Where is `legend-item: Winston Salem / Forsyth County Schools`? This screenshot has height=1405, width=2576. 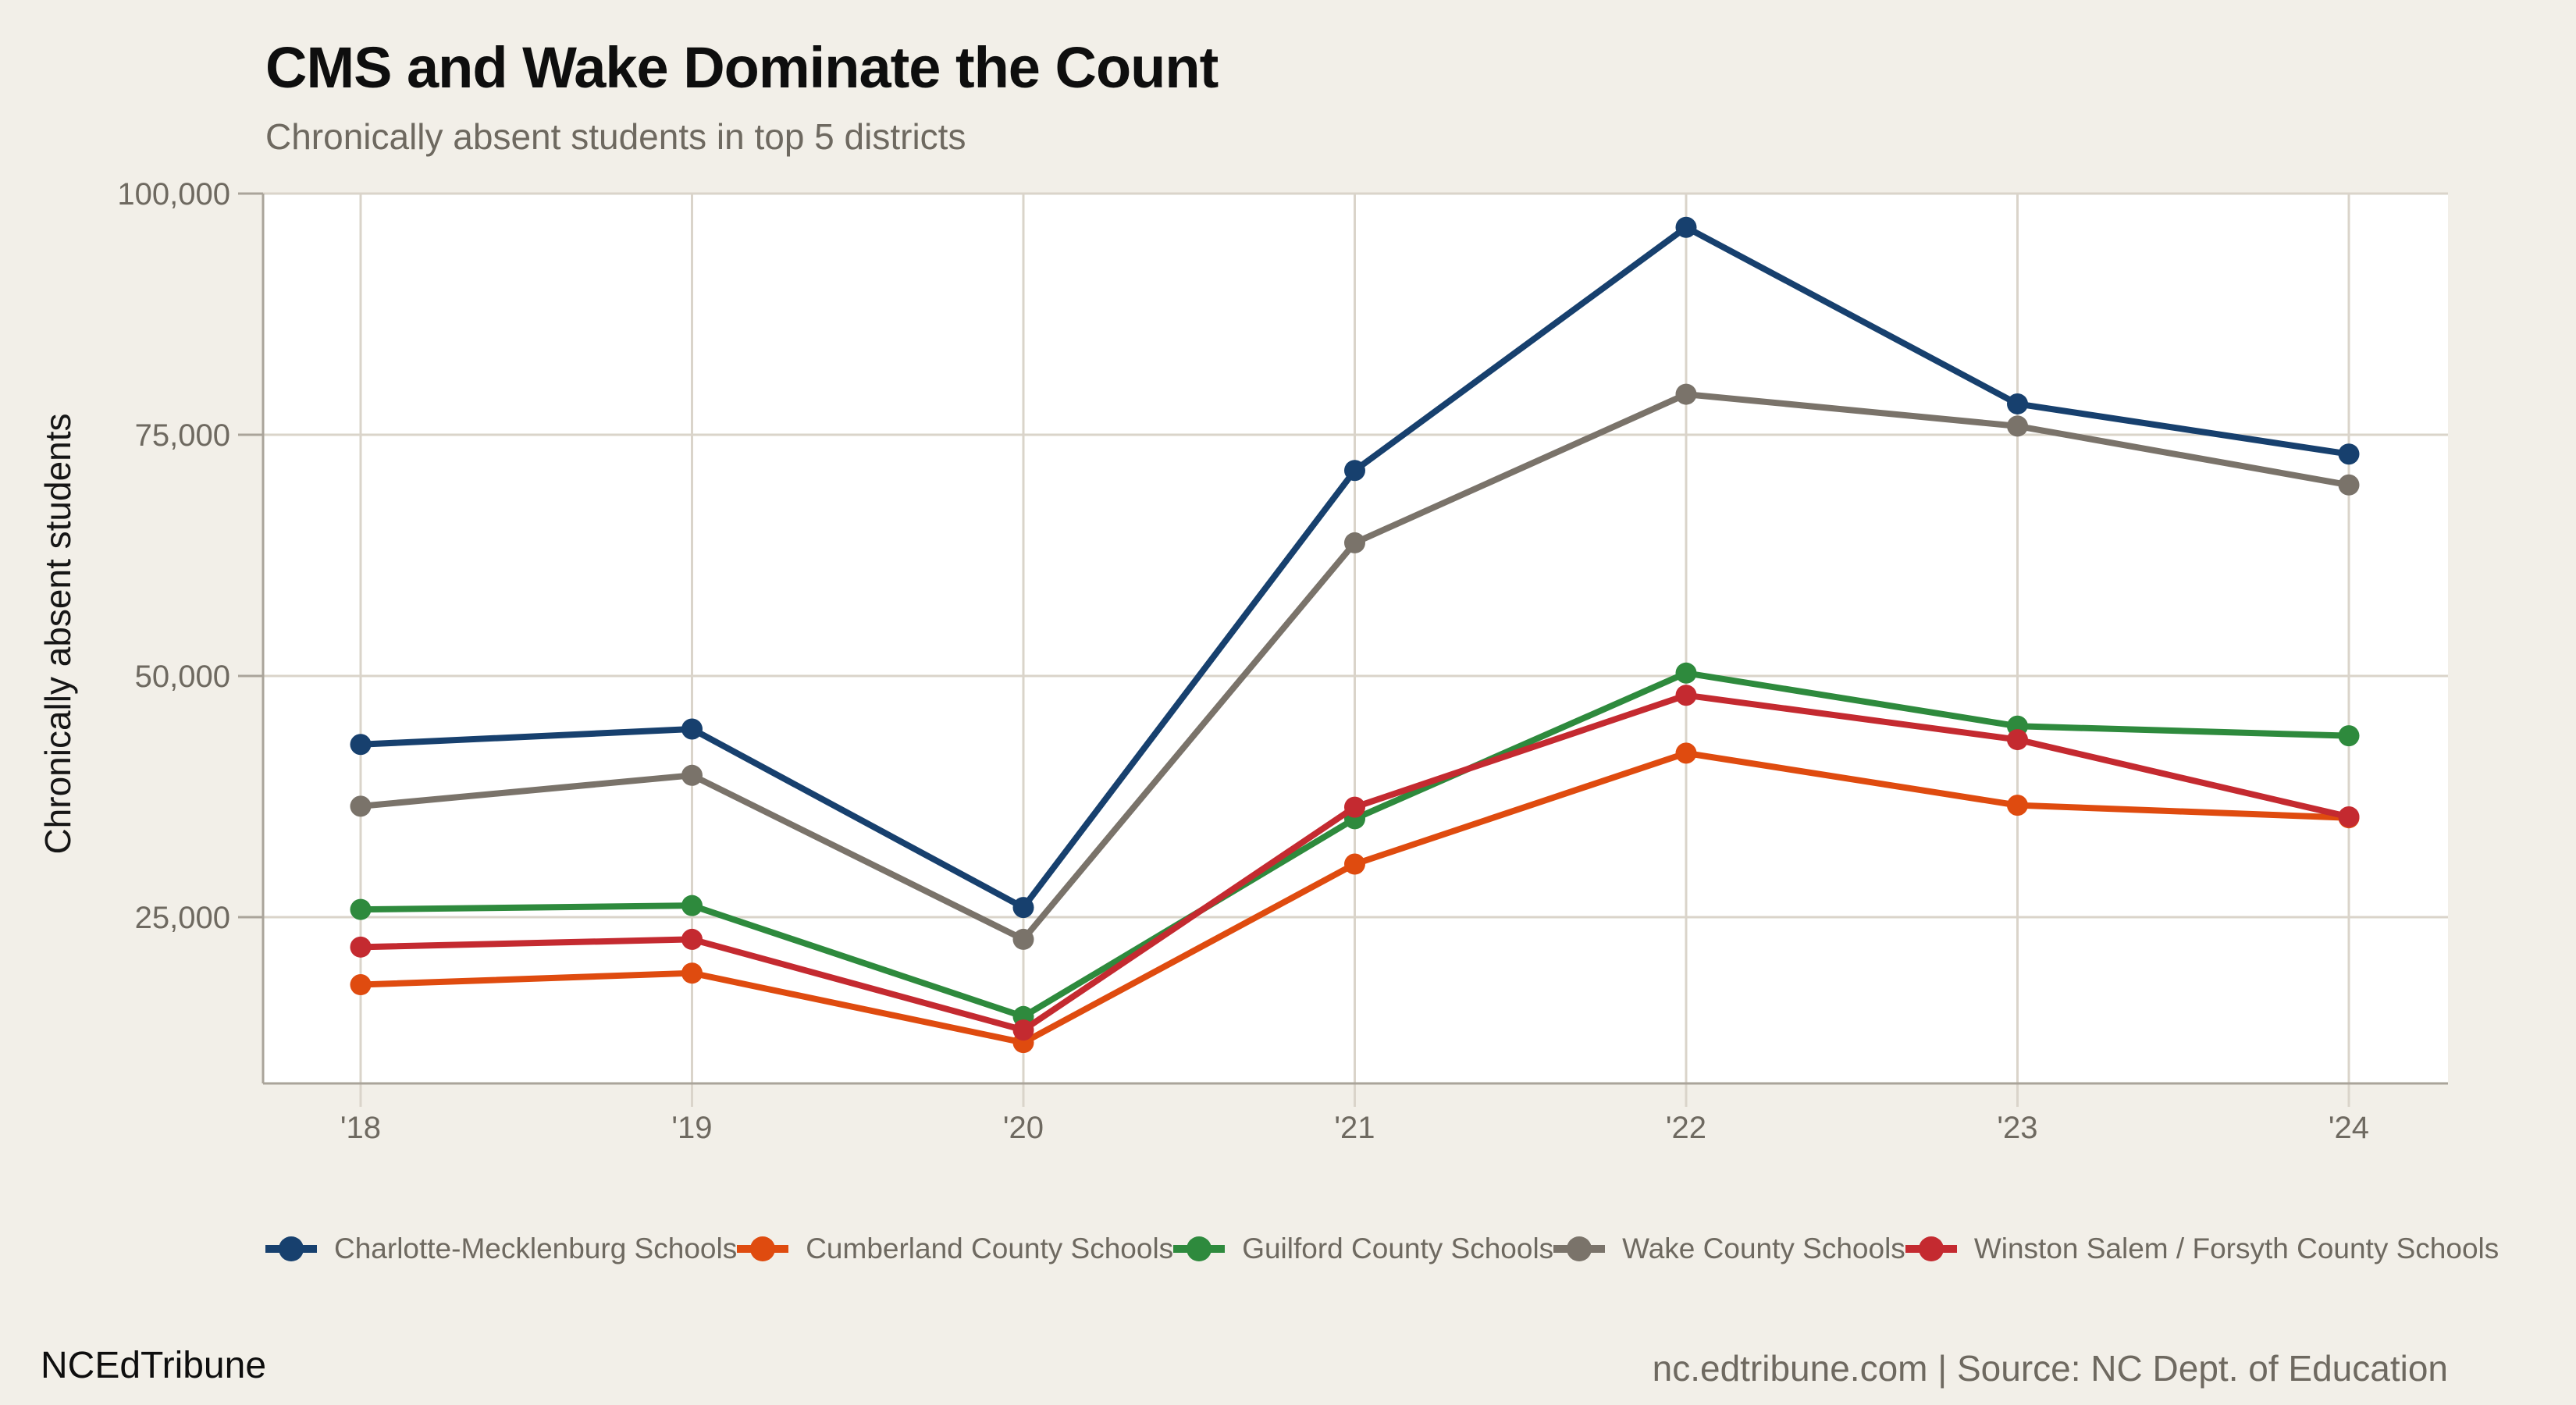 legend-item: Winston Salem / Forsyth County Schools is located at coordinates (2202, 1248).